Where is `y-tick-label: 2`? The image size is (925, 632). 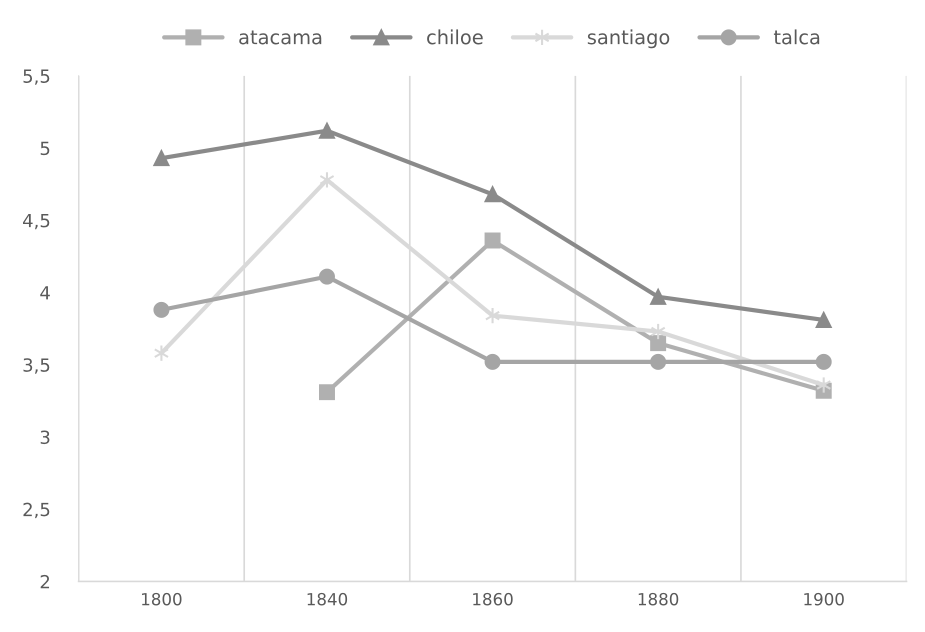
y-tick-label: 2 is located at coordinates (45, 581).